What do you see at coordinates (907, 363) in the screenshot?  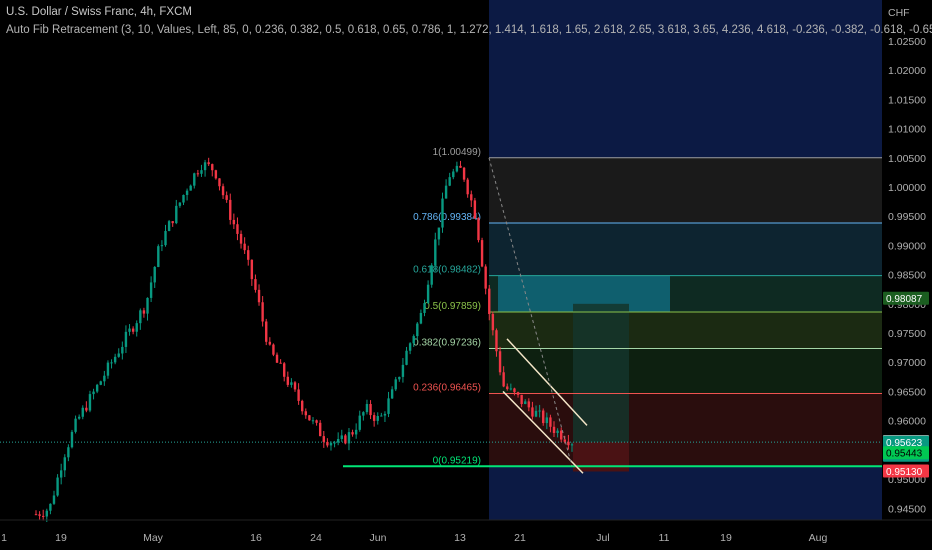 I see `y-tick-label: 0.97000` at bounding box center [907, 363].